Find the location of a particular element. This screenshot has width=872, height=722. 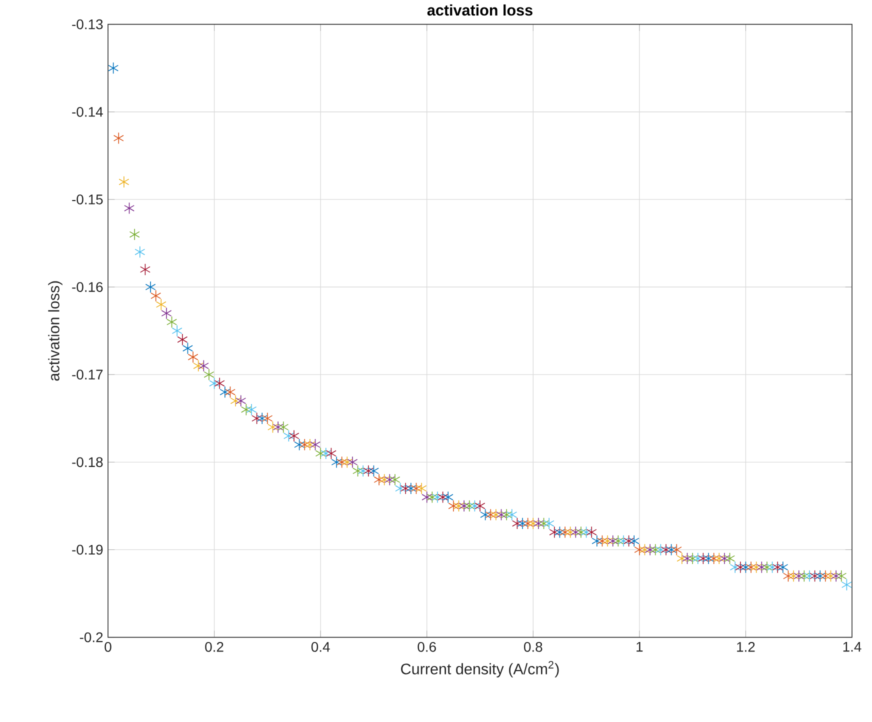

x-axis-title: Current density (A/cm$^{2}$) is located at coordinates (480, 669).